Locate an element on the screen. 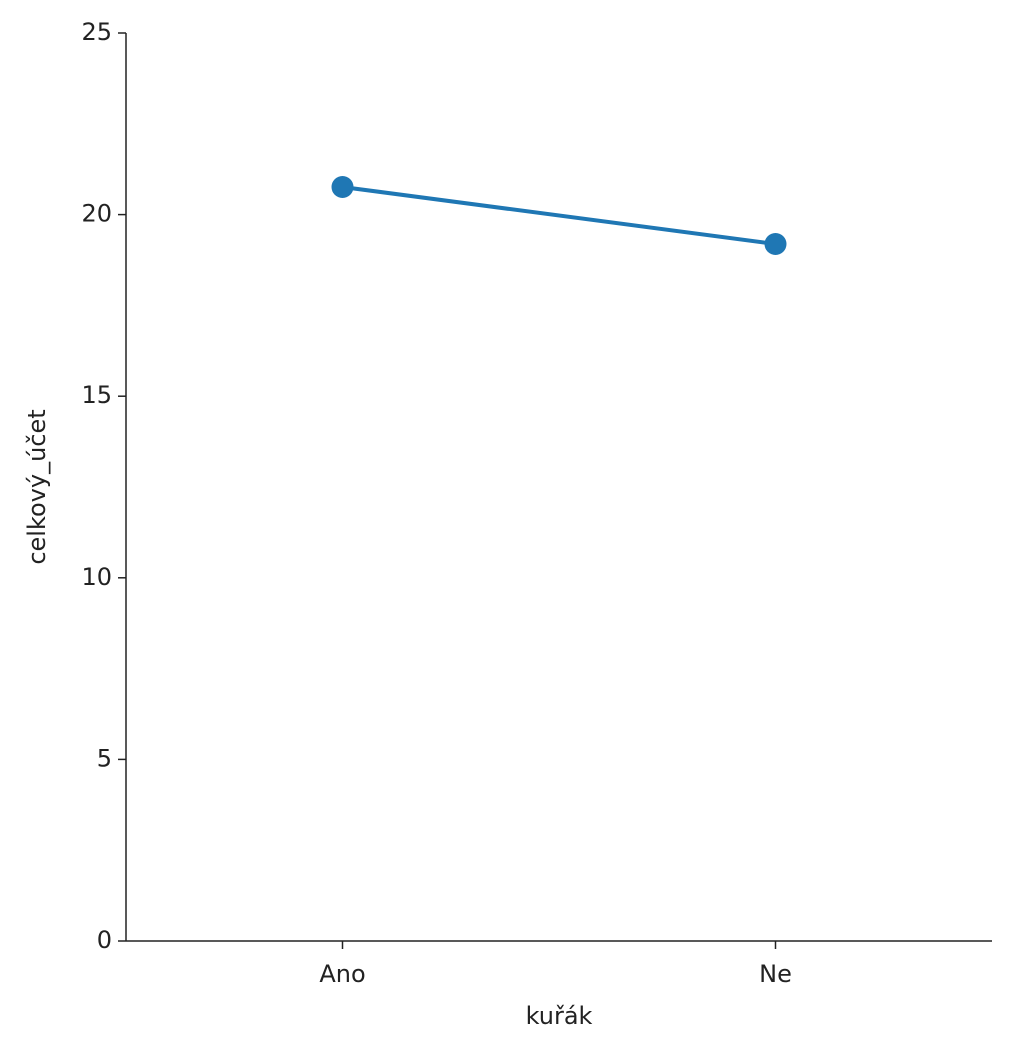  x-tick-label: Ne is located at coordinates (775, 974).